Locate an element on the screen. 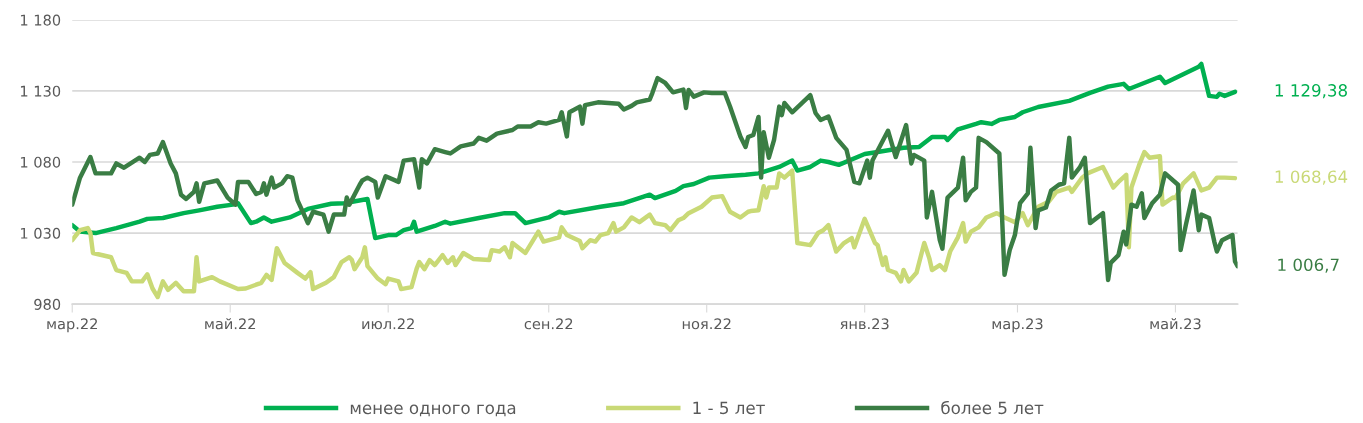 This screenshot has height=423, width=1363. y-tick-label: 980 is located at coordinates (47, 304).